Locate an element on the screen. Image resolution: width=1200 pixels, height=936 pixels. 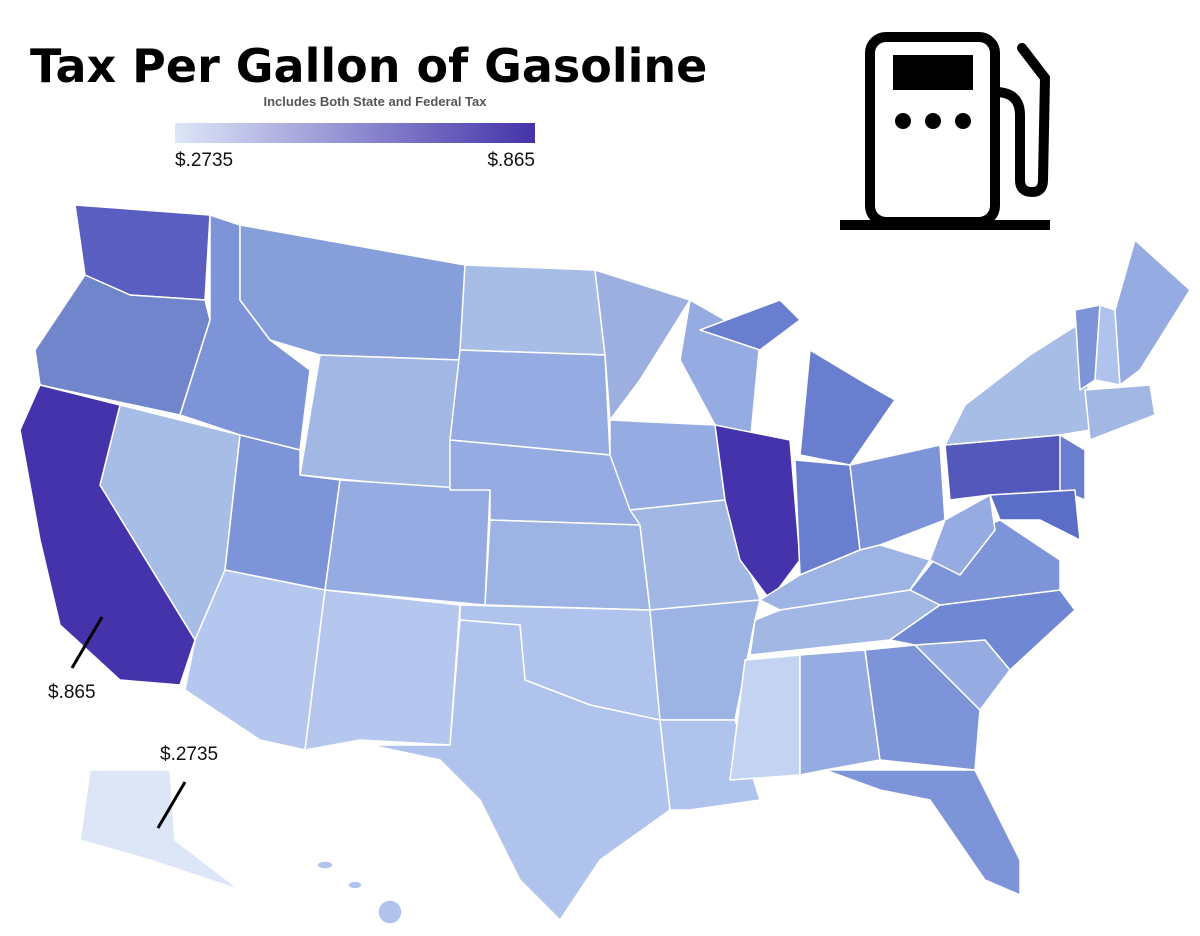
legend-max-label: $.865 is located at coordinates (511, 160).